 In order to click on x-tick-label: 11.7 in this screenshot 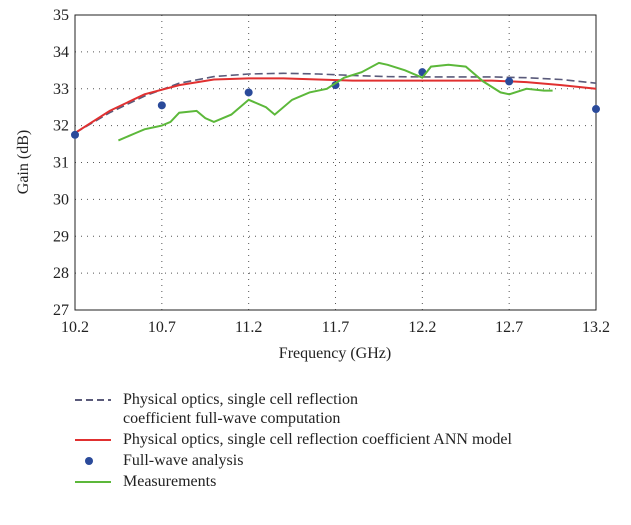, I will do `click(335, 327)`.